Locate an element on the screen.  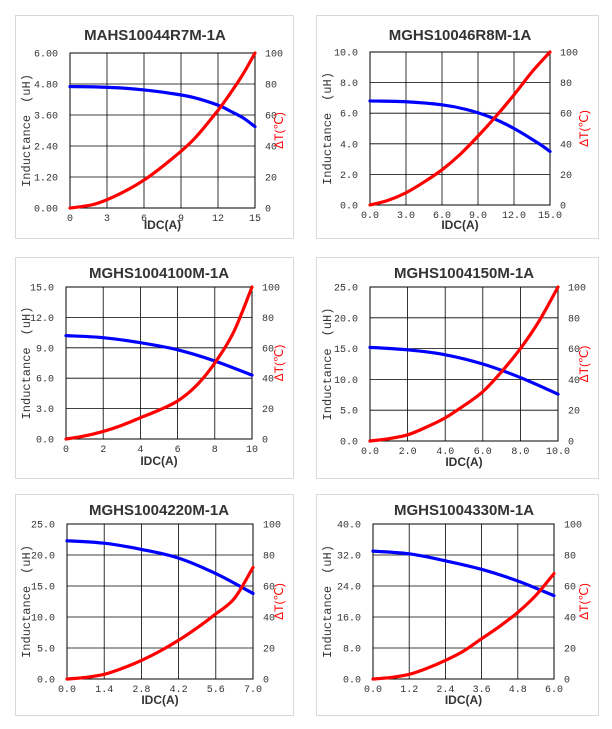
chart-title: MGHS1004100M-1A is located at coordinates (159, 273).